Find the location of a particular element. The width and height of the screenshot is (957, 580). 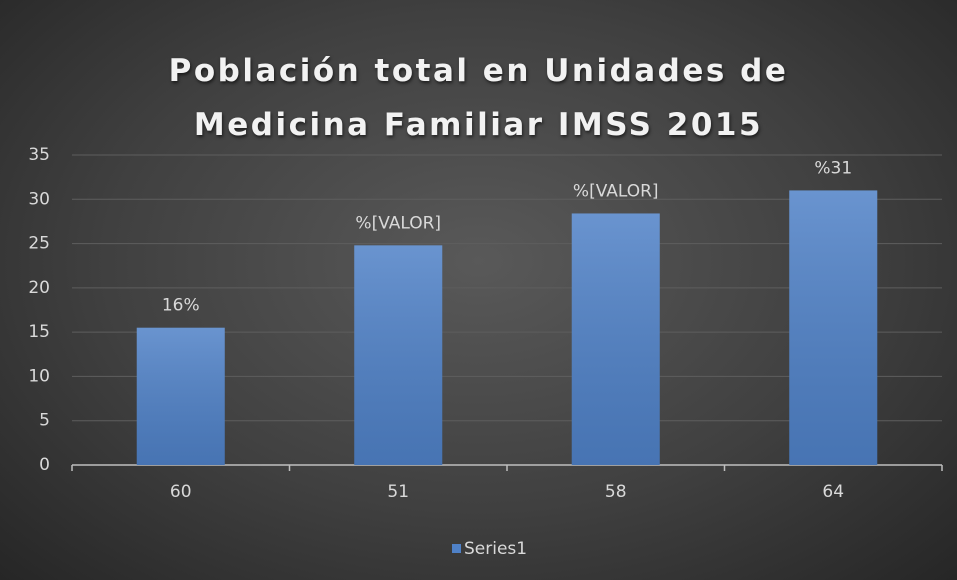

legend-label: Series1 is located at coordinates (495, 549).